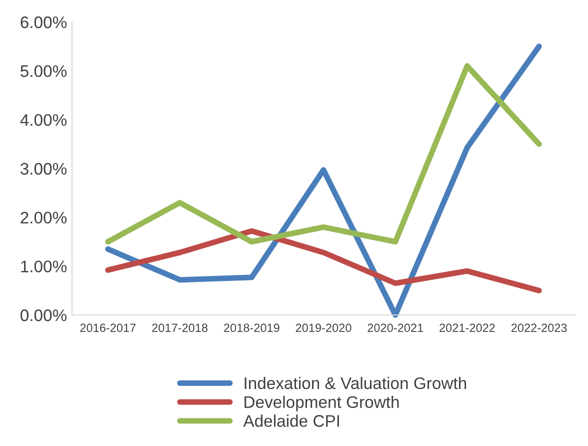  I want to click on x-tick-label: 2018-2019, so click(252, 328).